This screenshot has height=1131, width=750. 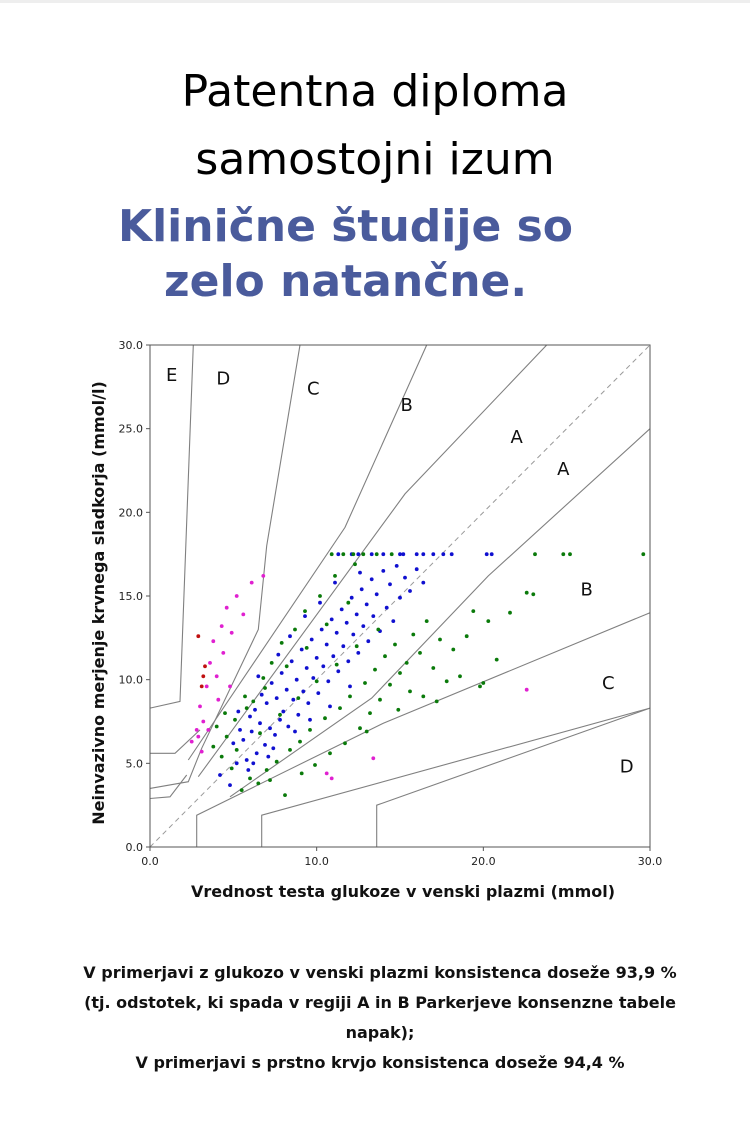 What do you see at coordinates (131, 512) in the screenshot?
I see `y-tick-label: 20.0` at bounding box center [131, 512].